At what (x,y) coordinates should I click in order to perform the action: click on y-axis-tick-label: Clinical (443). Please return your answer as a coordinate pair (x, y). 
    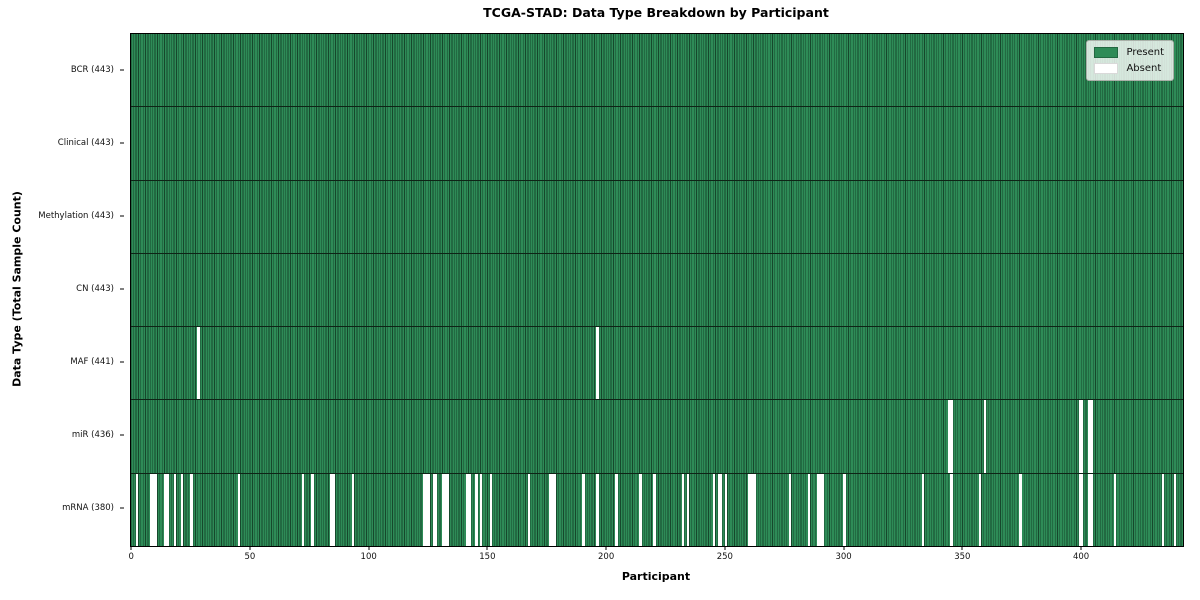
    Looking at the image, I should click on (85, 142).